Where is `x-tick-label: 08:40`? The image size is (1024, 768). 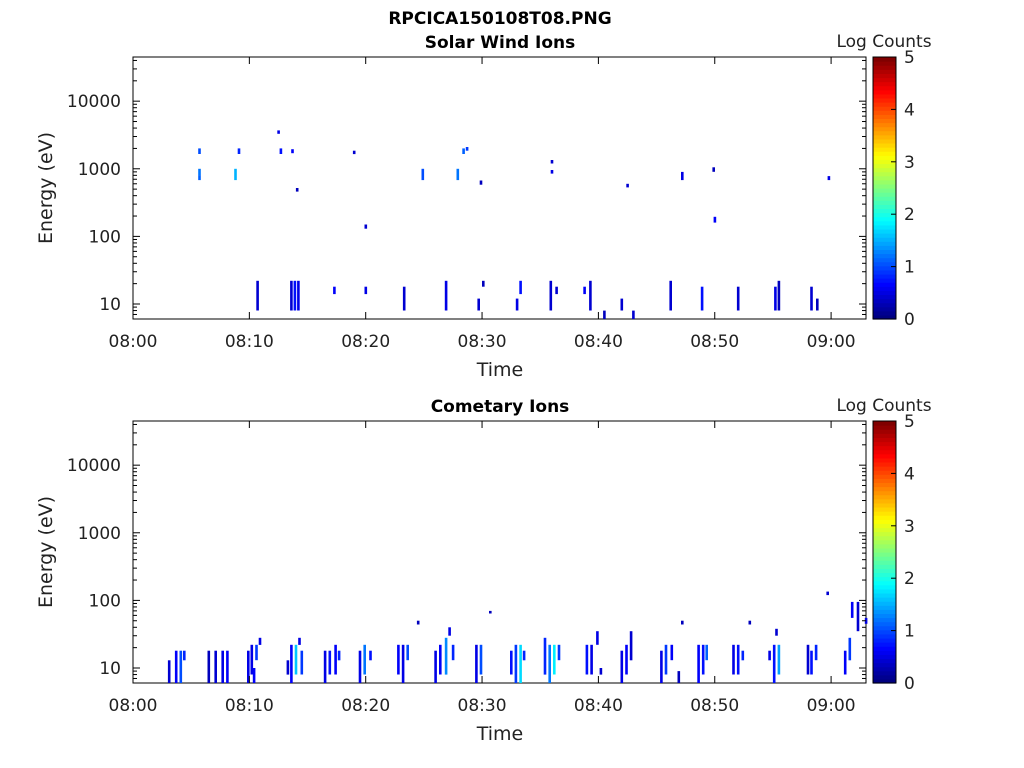
x-tick-label: 08:40 is located at coordinates (598, 342).